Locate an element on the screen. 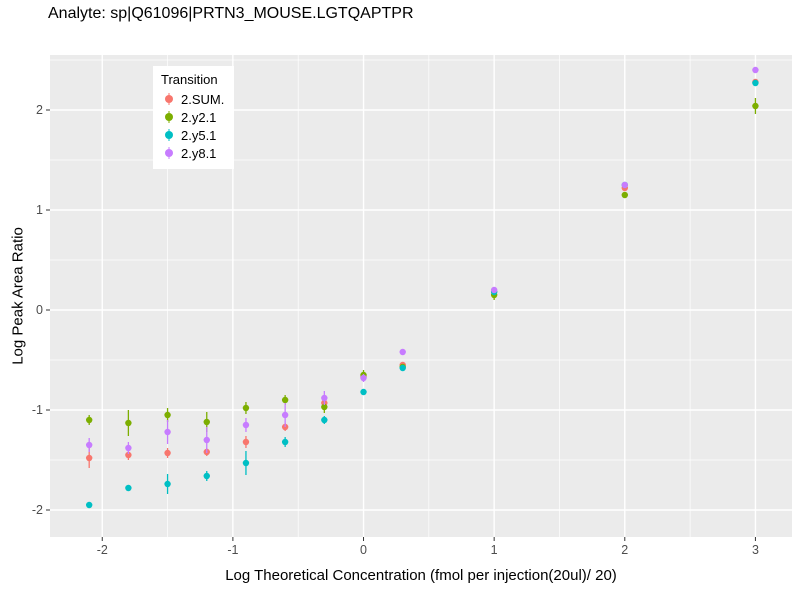 Image resolution: width=800 pixels, height=600 pixels. y-tick-label: -1 is located at coordinates (37, 410).